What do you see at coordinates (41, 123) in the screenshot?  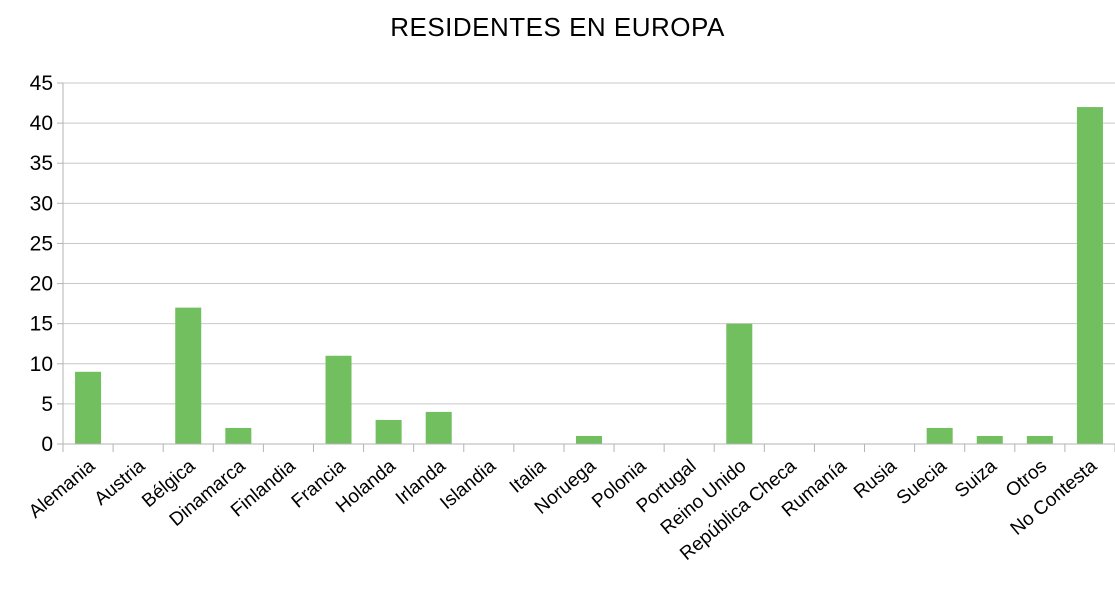 I see `y-tick-label: 40` at bounding box center [41, 123].